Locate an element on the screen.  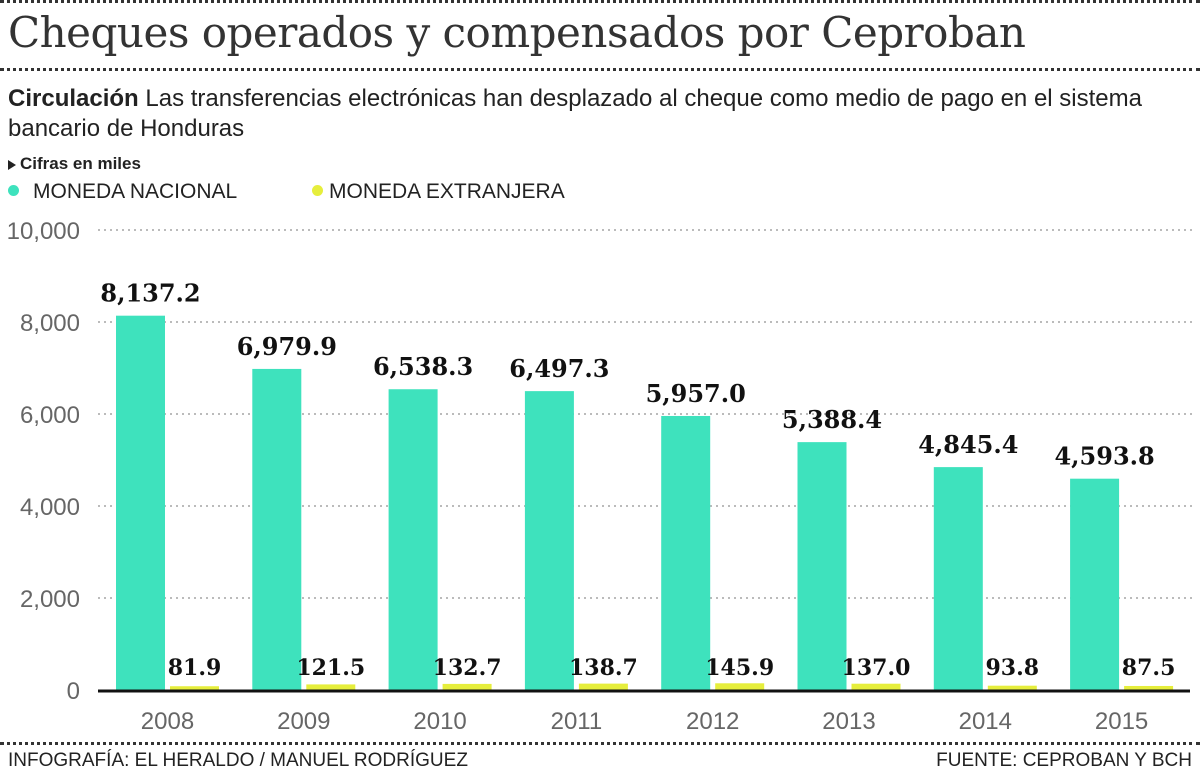
title-dotted-rule is located at coordinates (600, 69).